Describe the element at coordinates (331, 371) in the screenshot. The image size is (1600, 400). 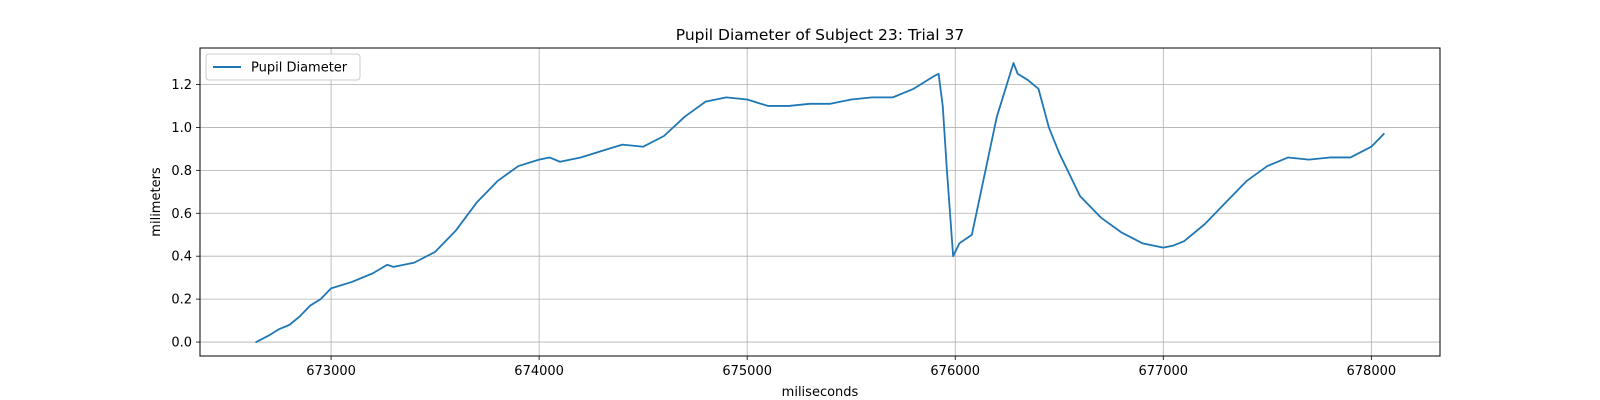
I see `x-tick-label: 673000` at that location.